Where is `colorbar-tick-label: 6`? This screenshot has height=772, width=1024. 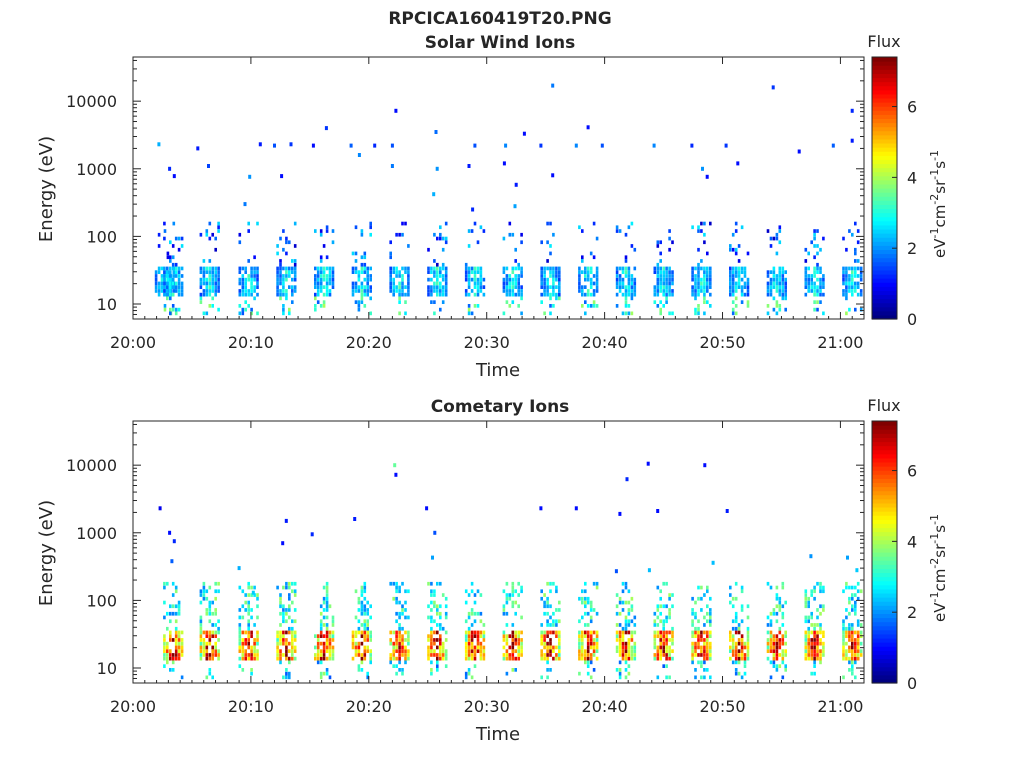
colorbar-tick-label: 6 is located at coordinates (912, 471).